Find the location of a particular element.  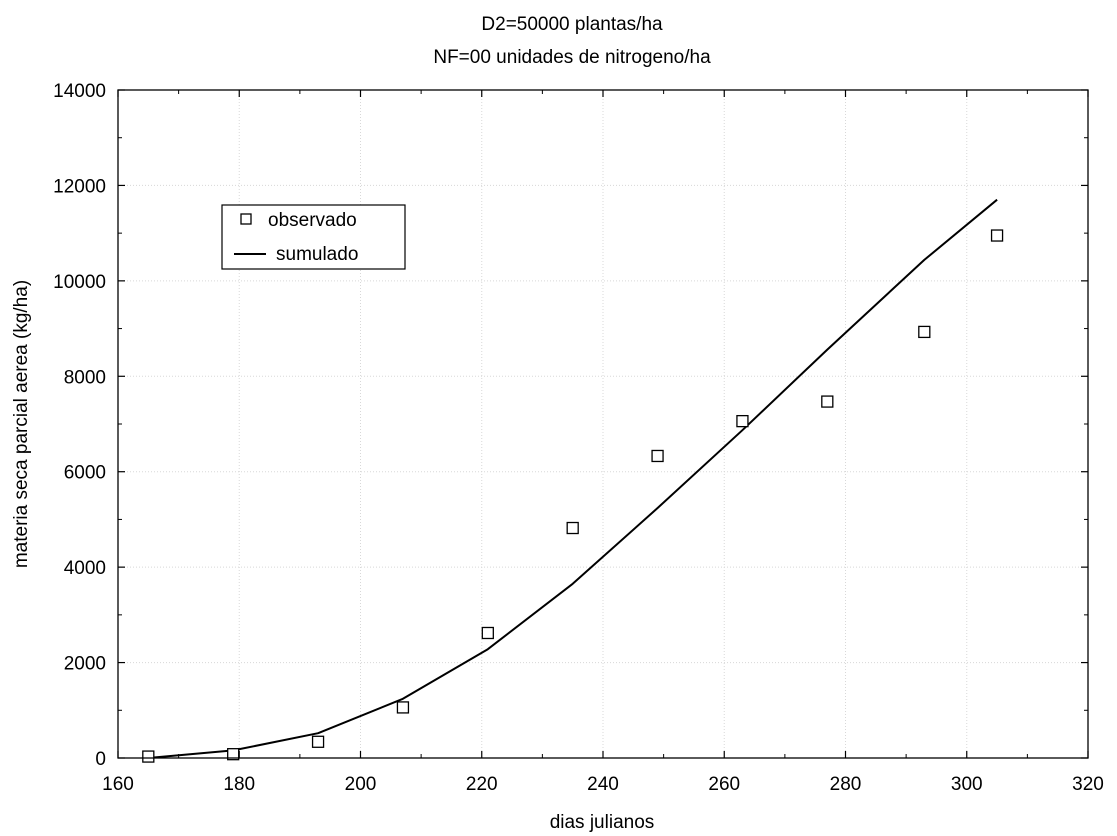

legend-marker-observado is located at coordinates (246, 219).